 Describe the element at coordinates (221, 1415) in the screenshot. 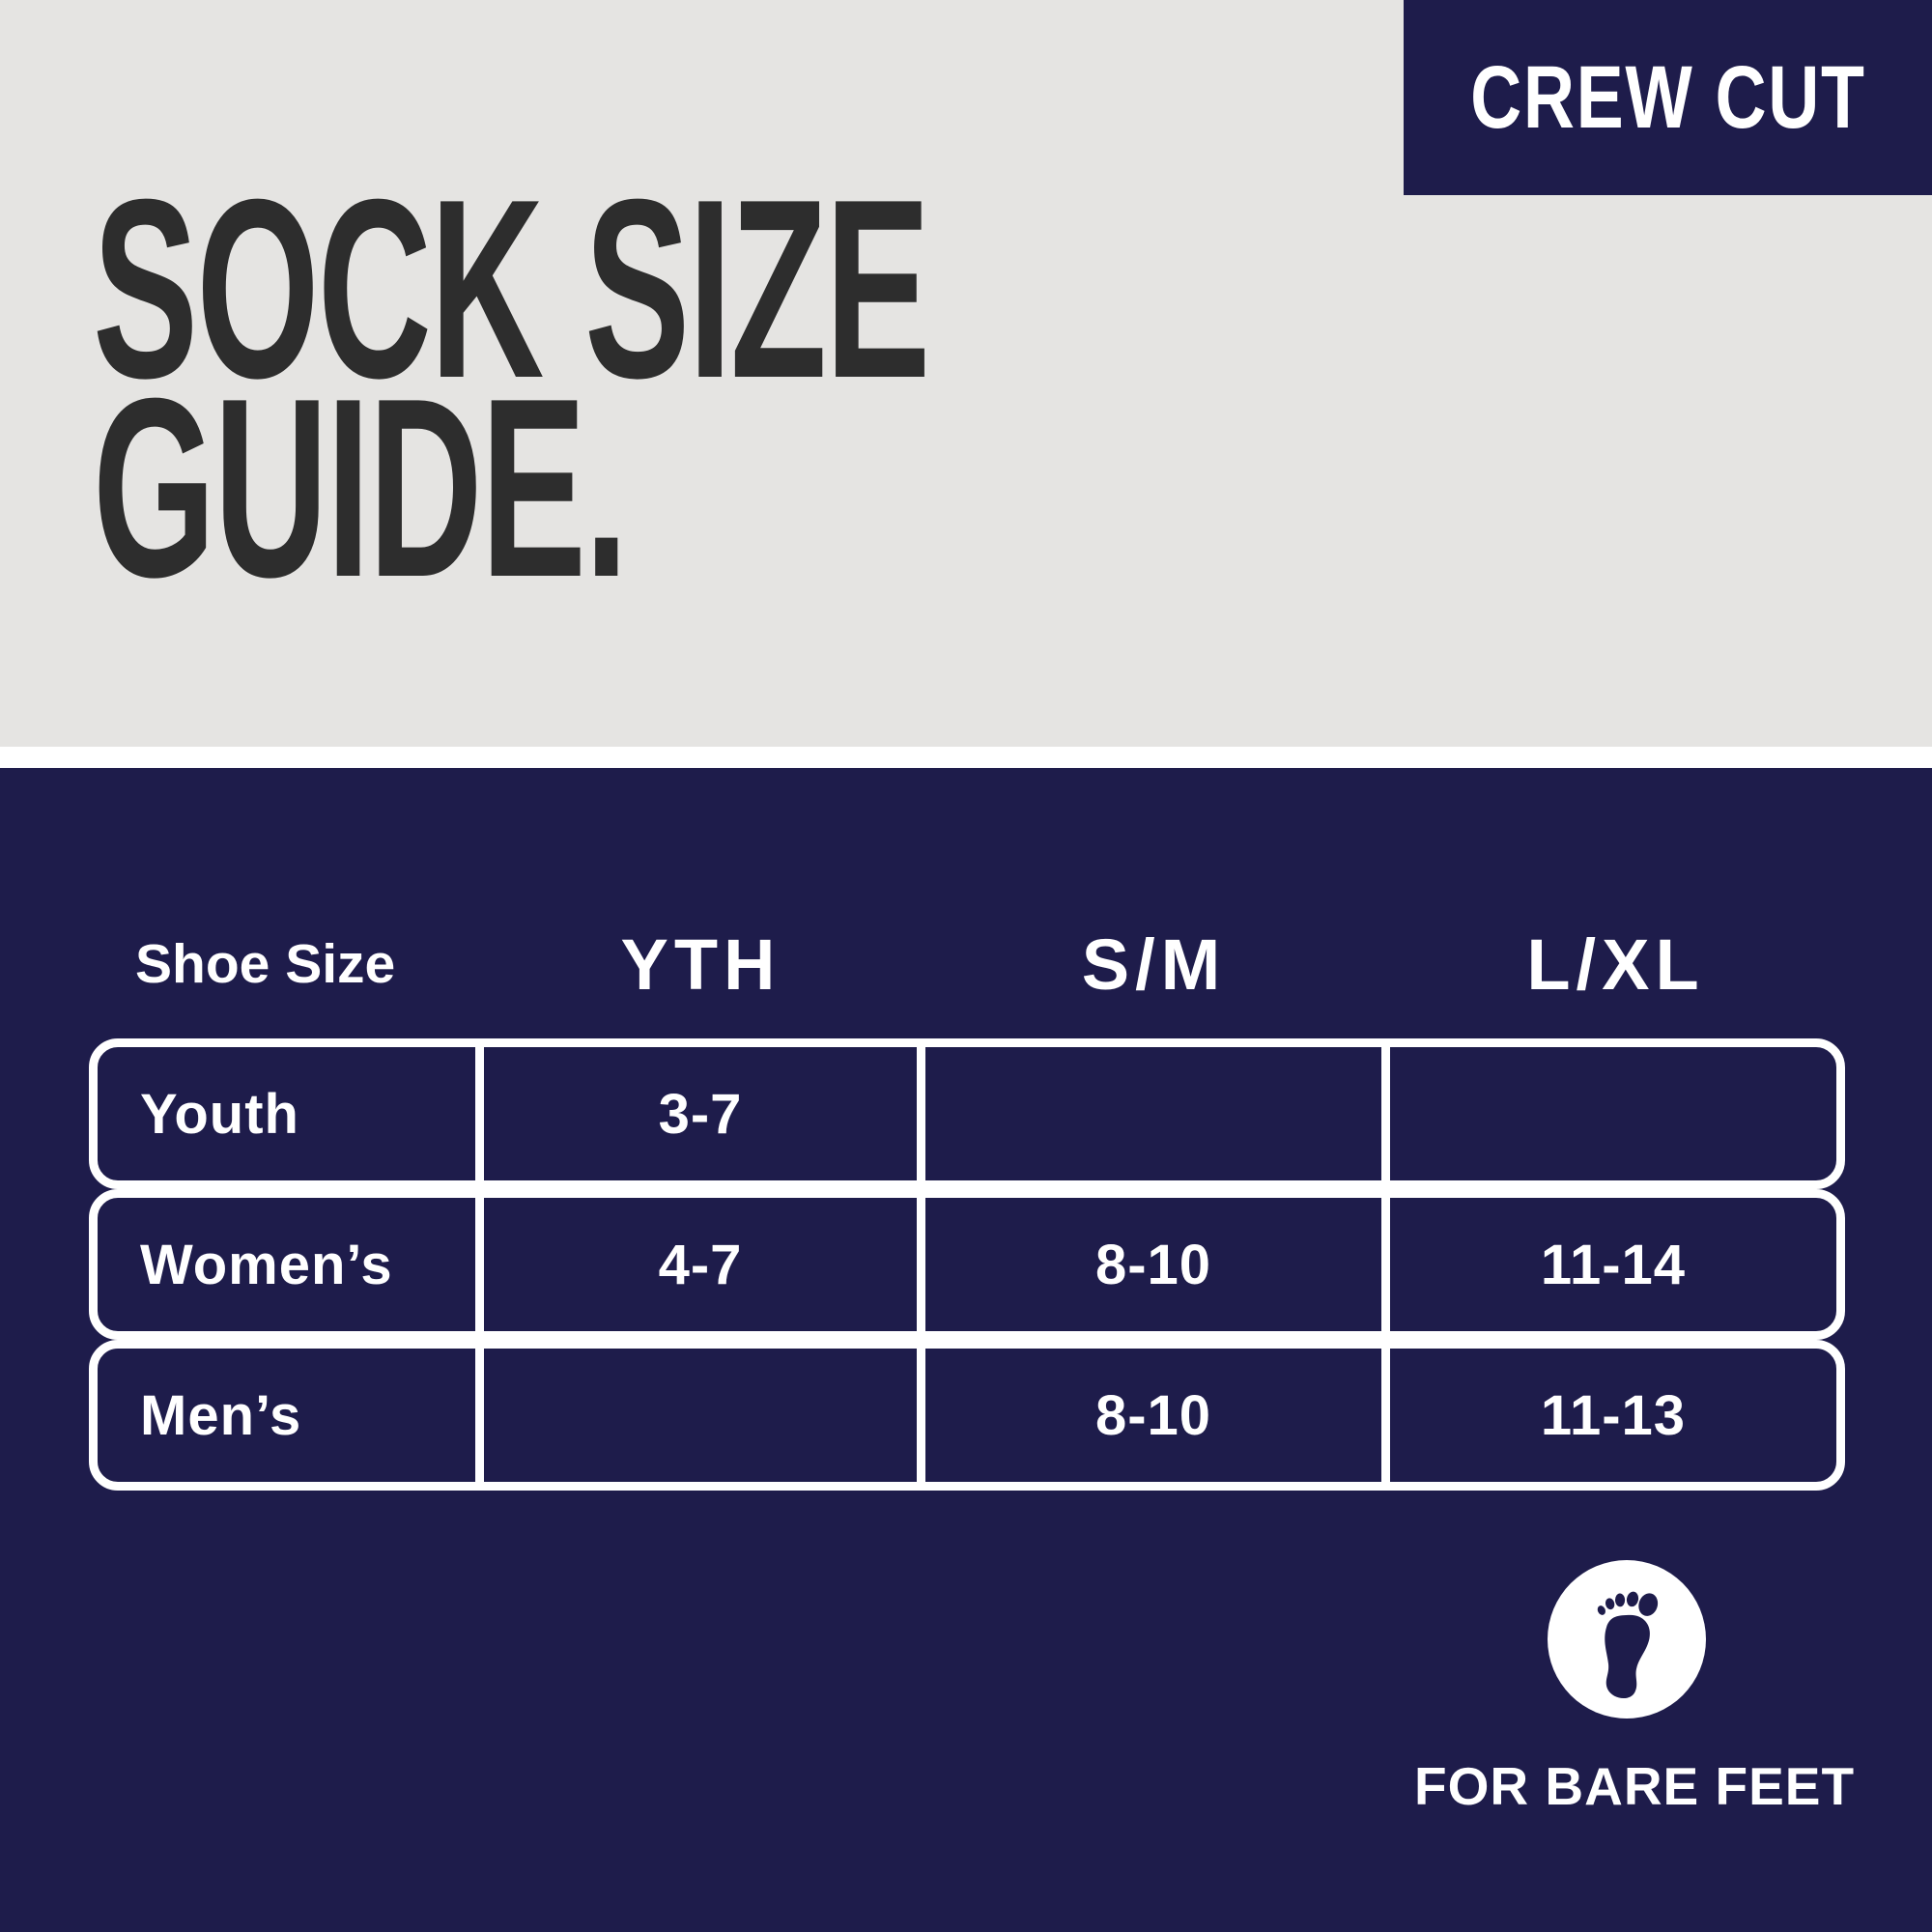

I see `row-label-mens: Men’s` at that location.